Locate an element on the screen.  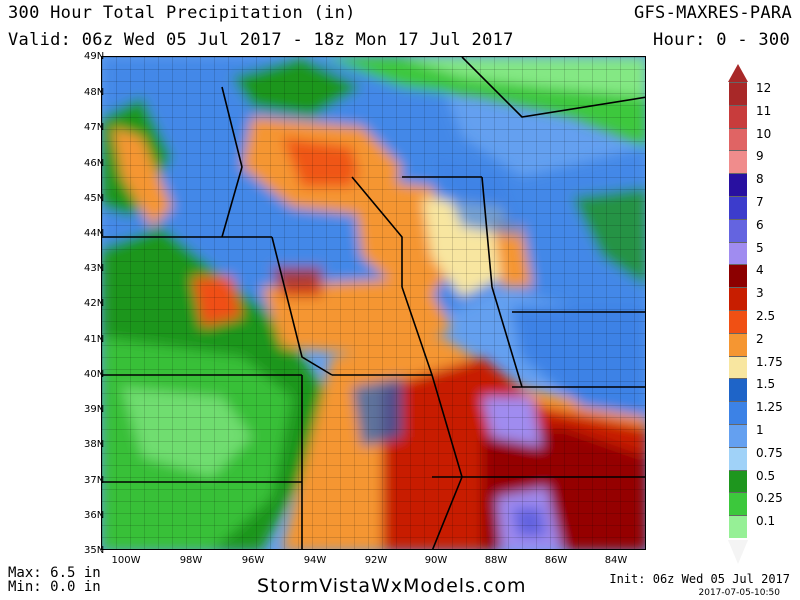
colorbar-level-label: 12 is located at coordinates (764, 88).